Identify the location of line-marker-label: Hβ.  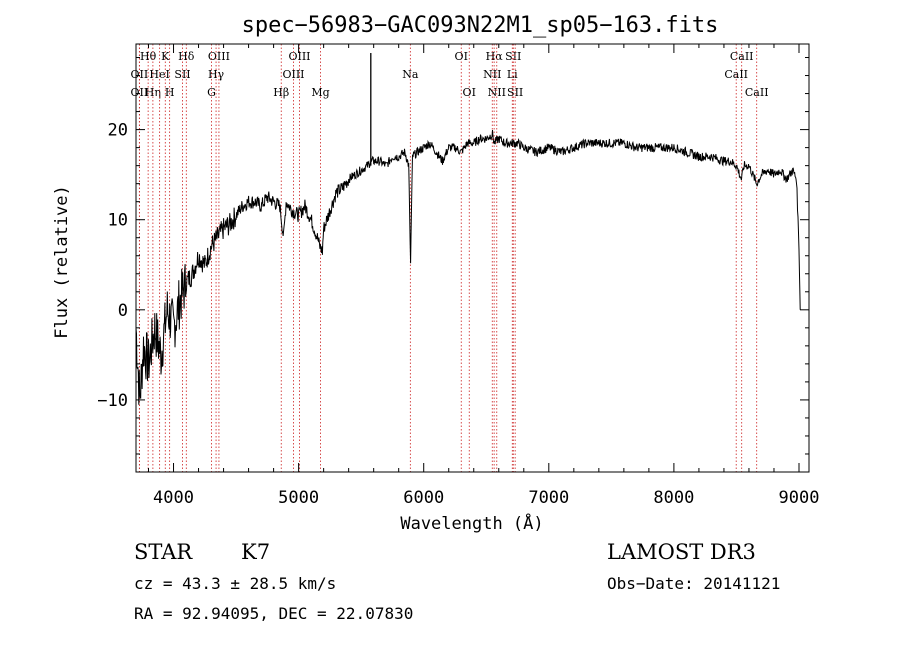
(281, 92).